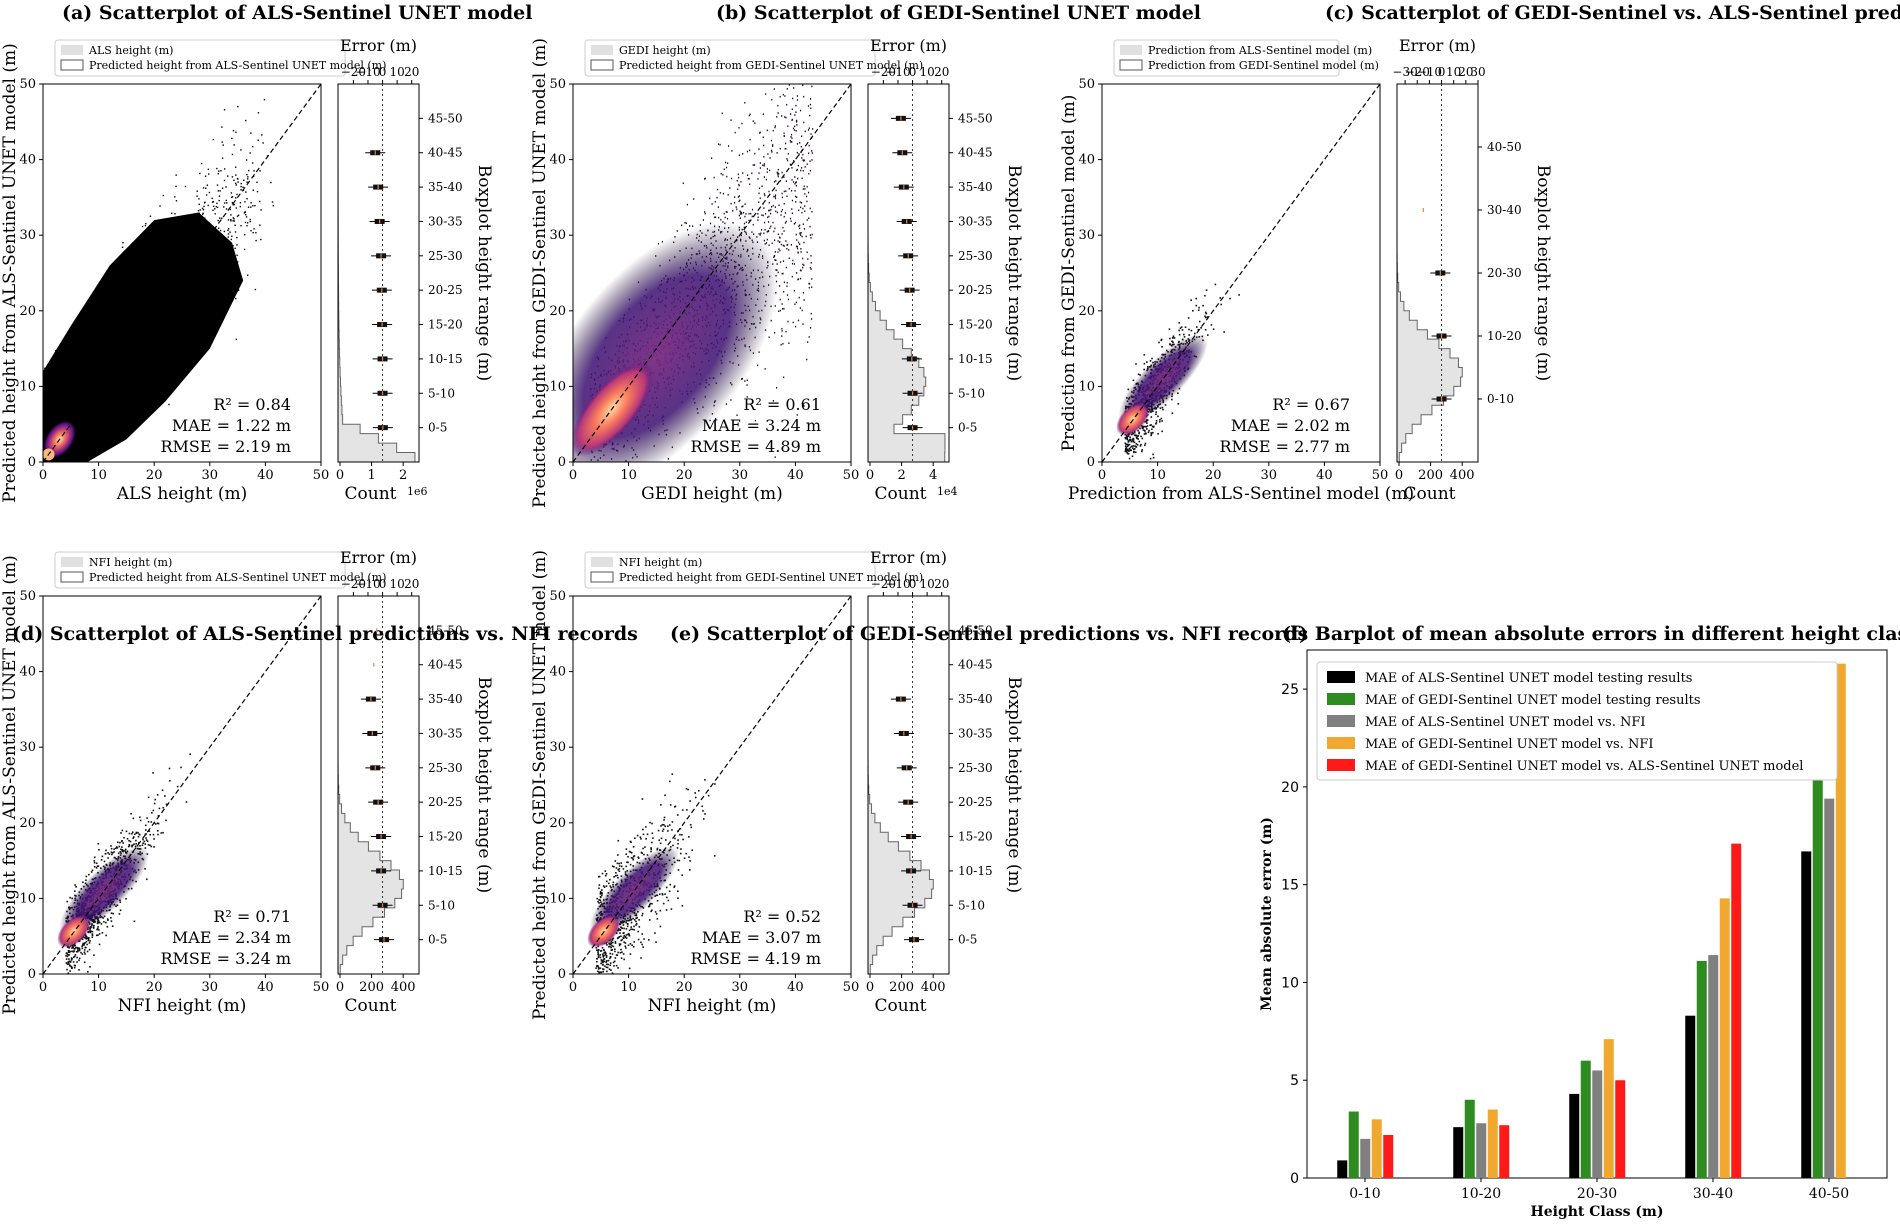 This screenshot has width=1900, height=1230. What do you see at coordinates (27, 386) in the screenshot?
I see `y-tick-label: 10` at bounding box center [27, 386].